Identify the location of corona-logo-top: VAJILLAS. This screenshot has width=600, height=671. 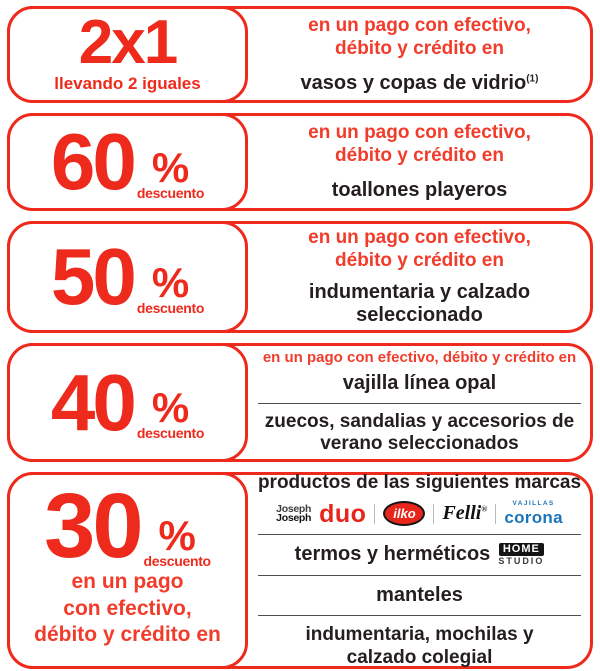
(533, 504).